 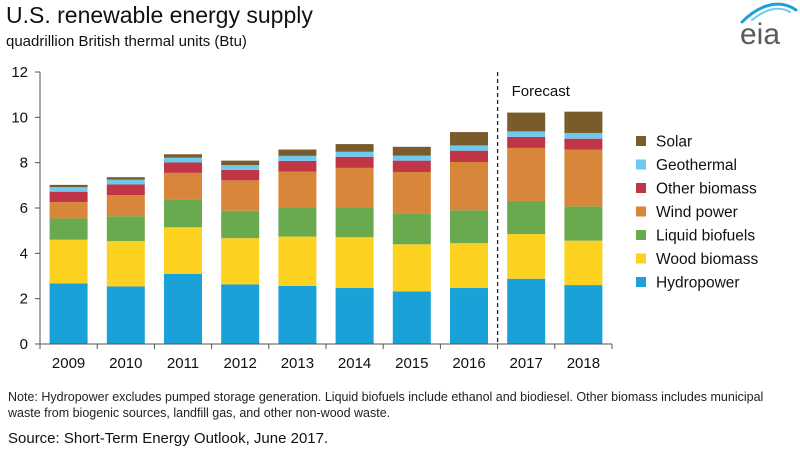 What do you see at coordinates (354, 148) in the screenshot?
I see `bar-solar-2014` at bounding box center [354, 148].